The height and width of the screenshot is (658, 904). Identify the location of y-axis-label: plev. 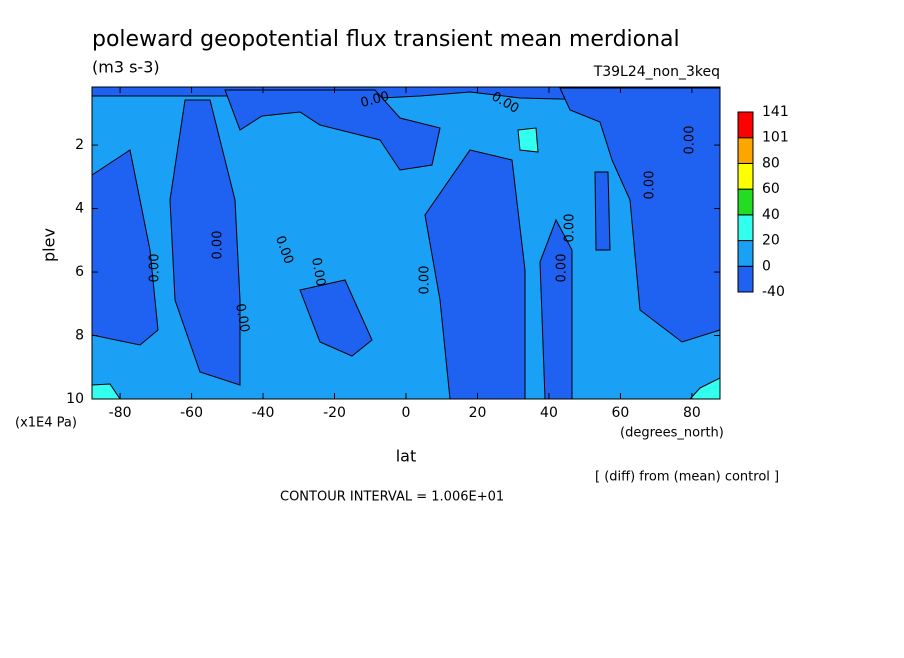
(49, 245).